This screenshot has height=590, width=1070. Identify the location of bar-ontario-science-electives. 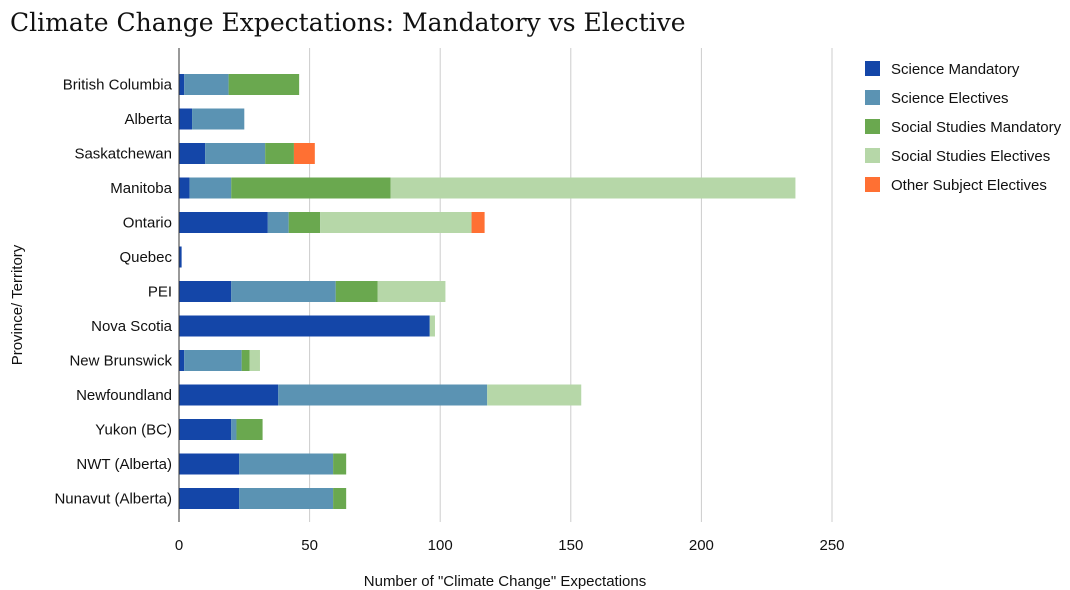
(278, 222).